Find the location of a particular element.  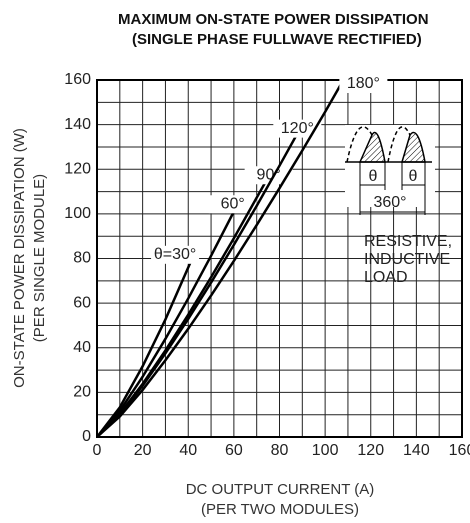

x-tick-label: 0 is located at coordinates (97, 450).